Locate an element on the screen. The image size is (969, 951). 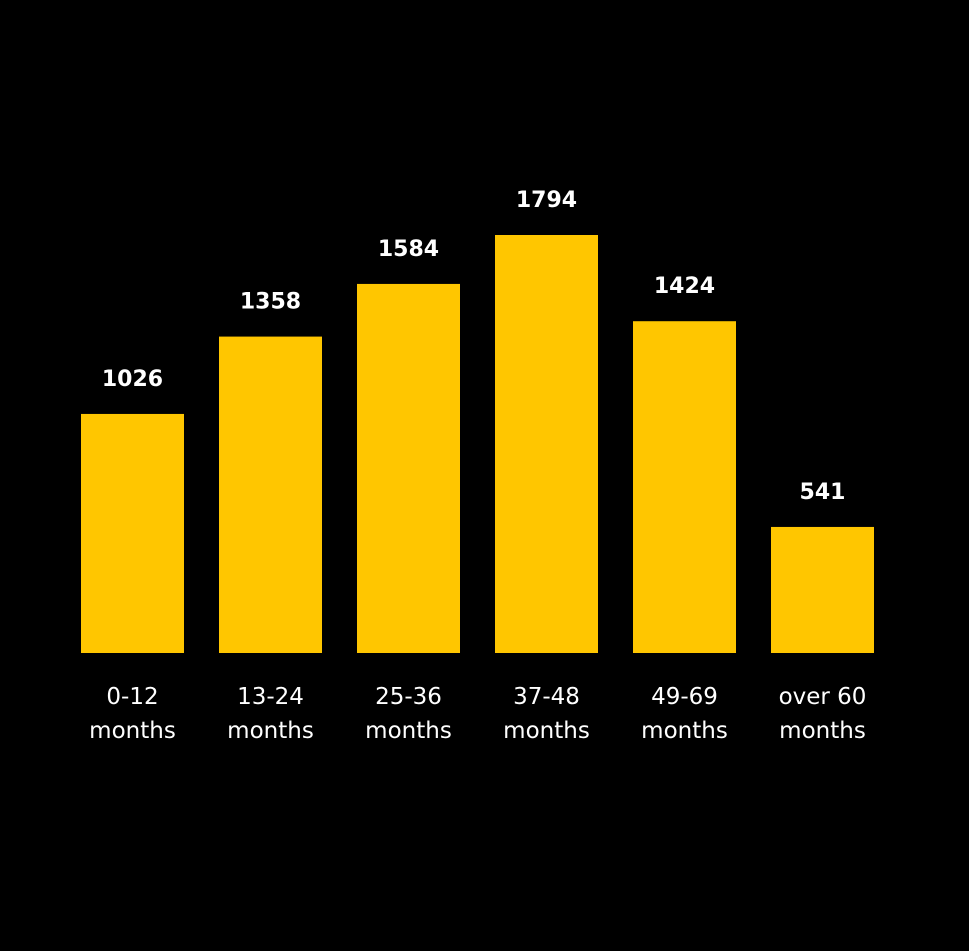
category-label-1-line-0: 13-24 is located at coordinates (270, 697).